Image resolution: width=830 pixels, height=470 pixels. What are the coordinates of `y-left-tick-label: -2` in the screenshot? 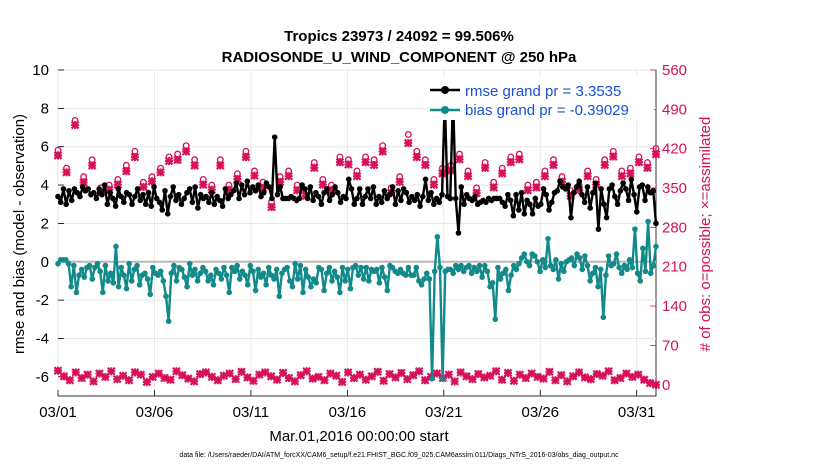 It's located at (42, 300).